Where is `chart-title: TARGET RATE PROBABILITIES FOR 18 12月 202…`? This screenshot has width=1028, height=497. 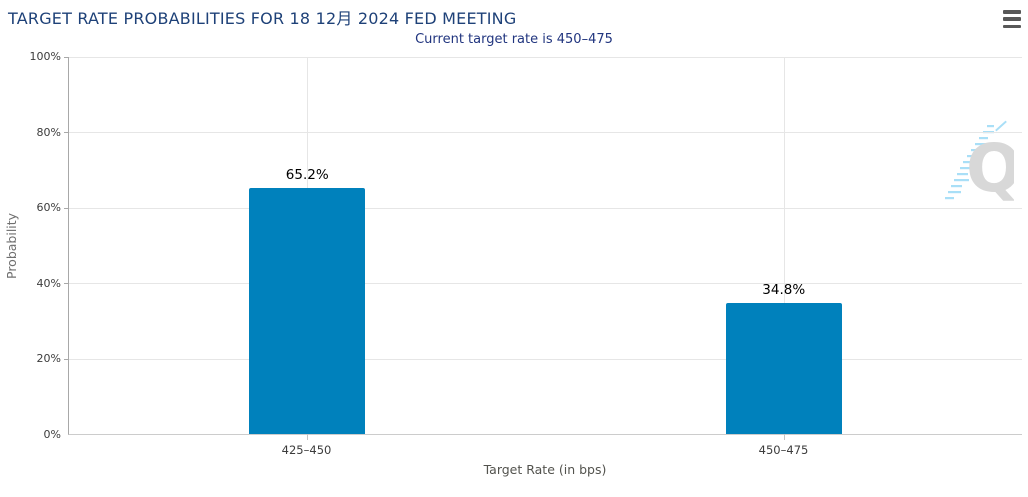 chart-title: TARGET RATE PROBABILITIES FOR 18 12月 202… is located at coordinates (262, 18).